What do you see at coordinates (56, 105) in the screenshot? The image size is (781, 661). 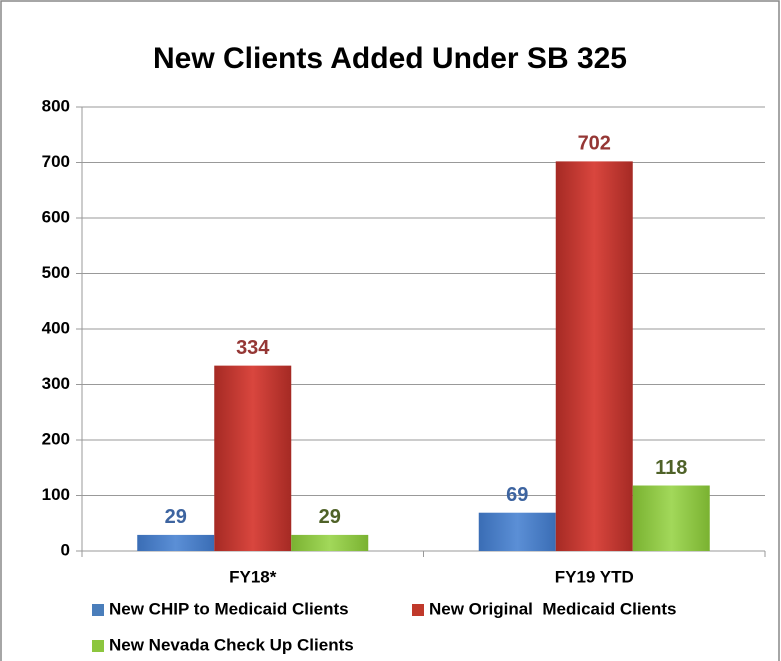 I see `y-tick-label: 800` at bounding box center [56, 105].